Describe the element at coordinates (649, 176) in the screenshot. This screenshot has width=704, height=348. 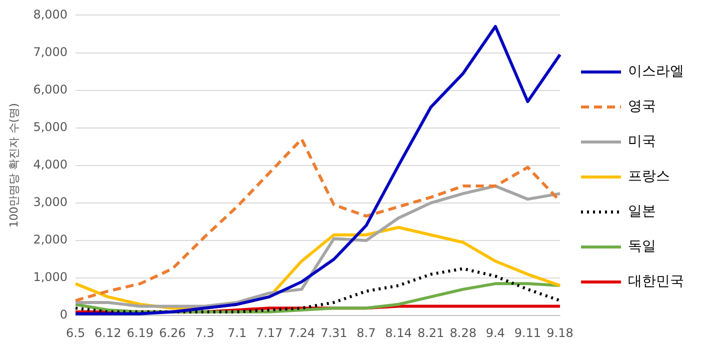
I see `legend-label: 프랑스` at that location.